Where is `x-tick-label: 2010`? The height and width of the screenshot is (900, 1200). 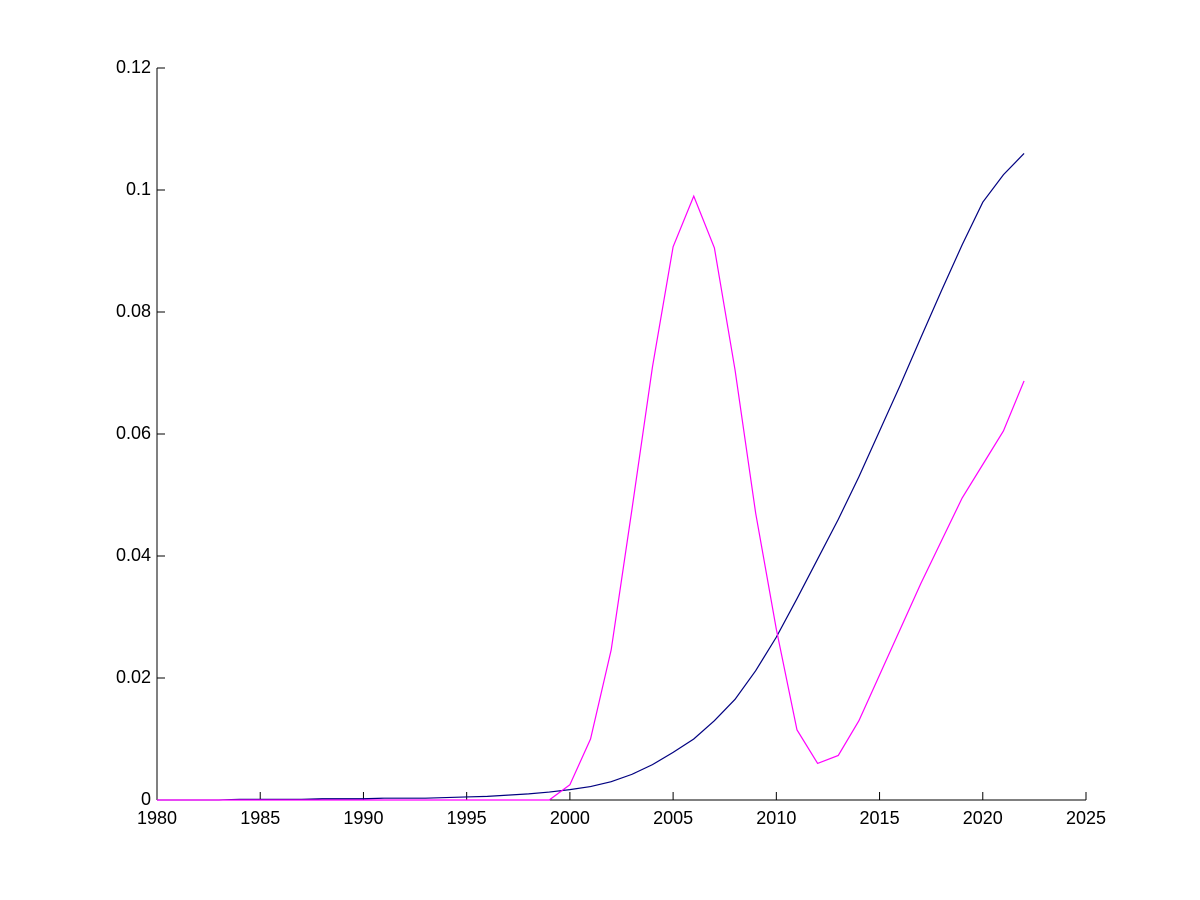 x-tick-label: 2010 is located at coordinates (776, 818).